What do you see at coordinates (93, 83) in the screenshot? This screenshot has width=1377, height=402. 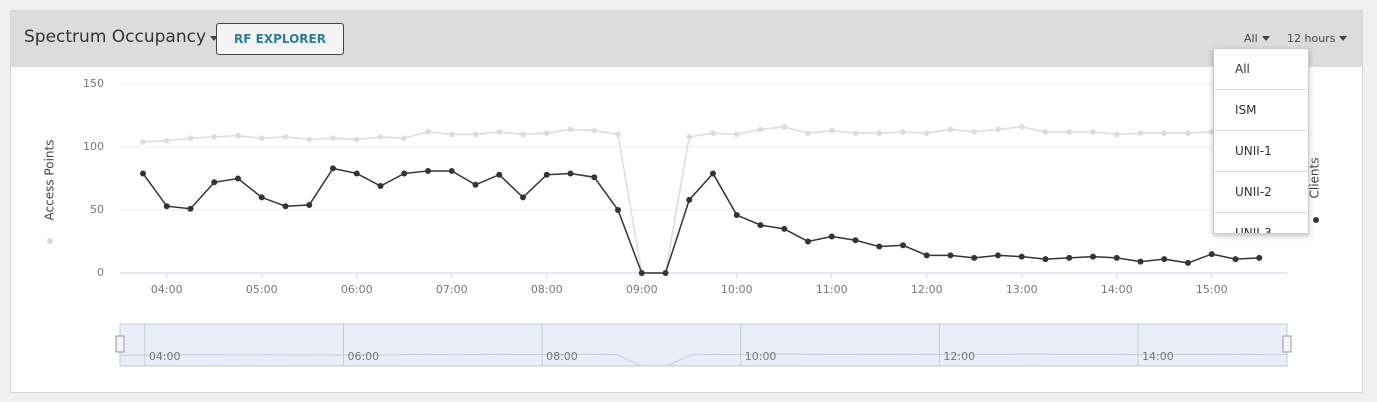 I see `y-tick-label: 150` at bounding box center [93, 83].